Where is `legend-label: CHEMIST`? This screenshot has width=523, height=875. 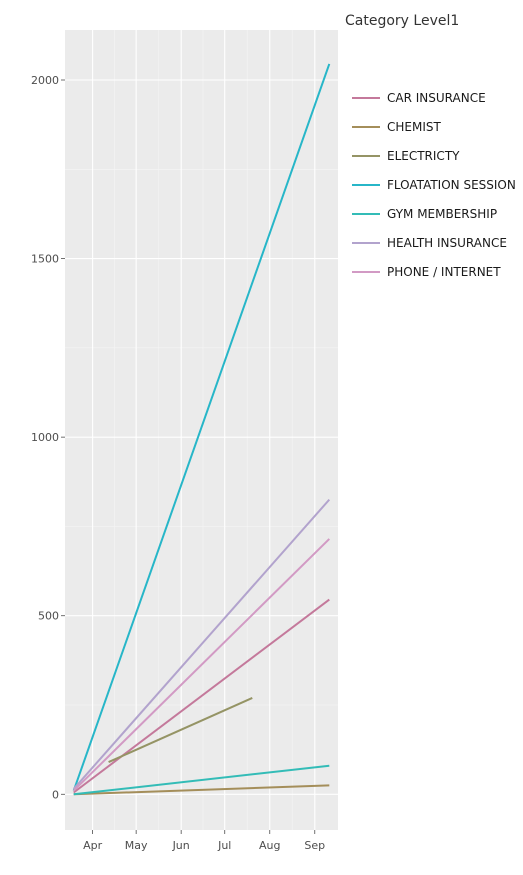
legend-label: CHEMIST is located at coordinates (414, 127).